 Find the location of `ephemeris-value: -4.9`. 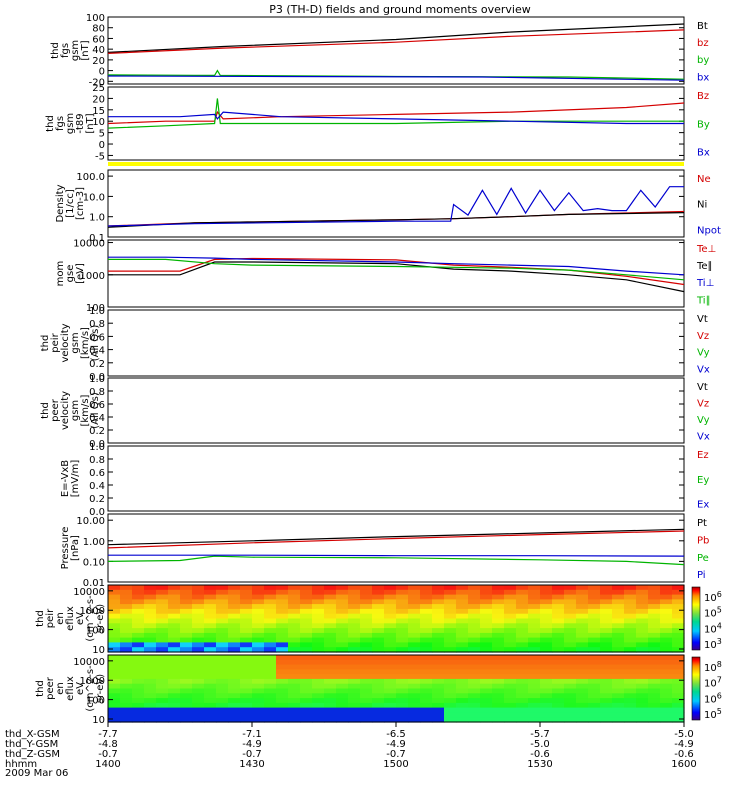

ephemeris-value: -4.9 is located at coordinates (396, 744).